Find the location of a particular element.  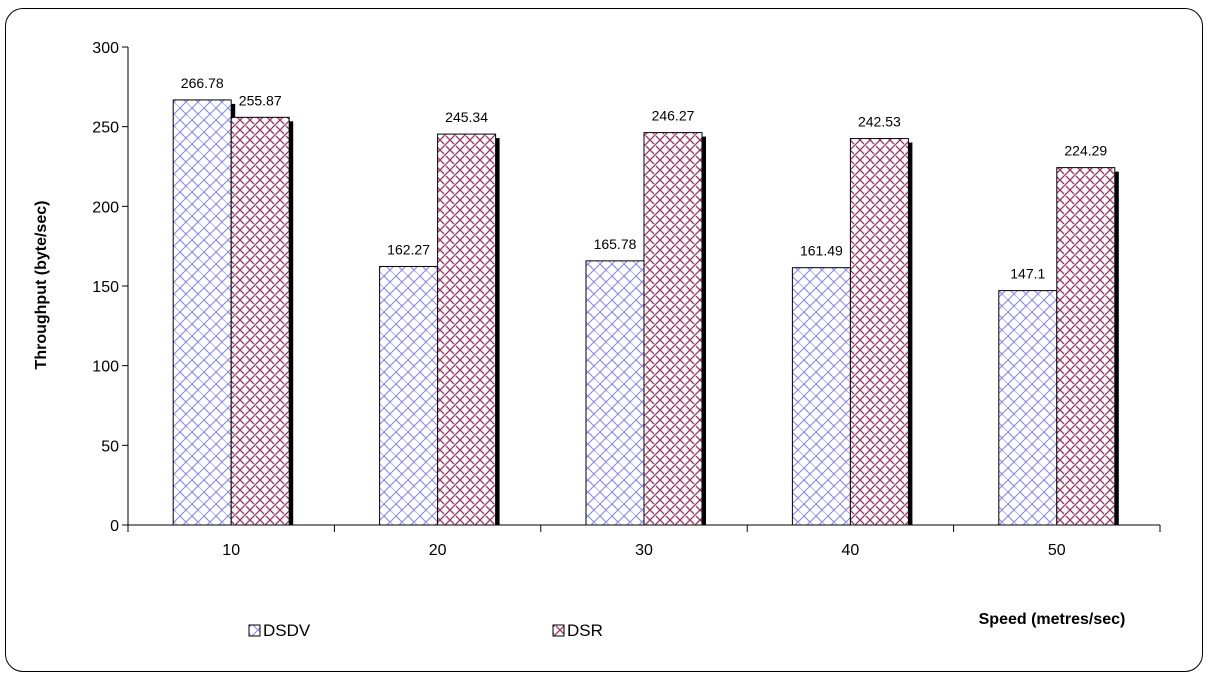

x-axis-title: Speed (metres/sec) is located at coordinates (1052, 619).